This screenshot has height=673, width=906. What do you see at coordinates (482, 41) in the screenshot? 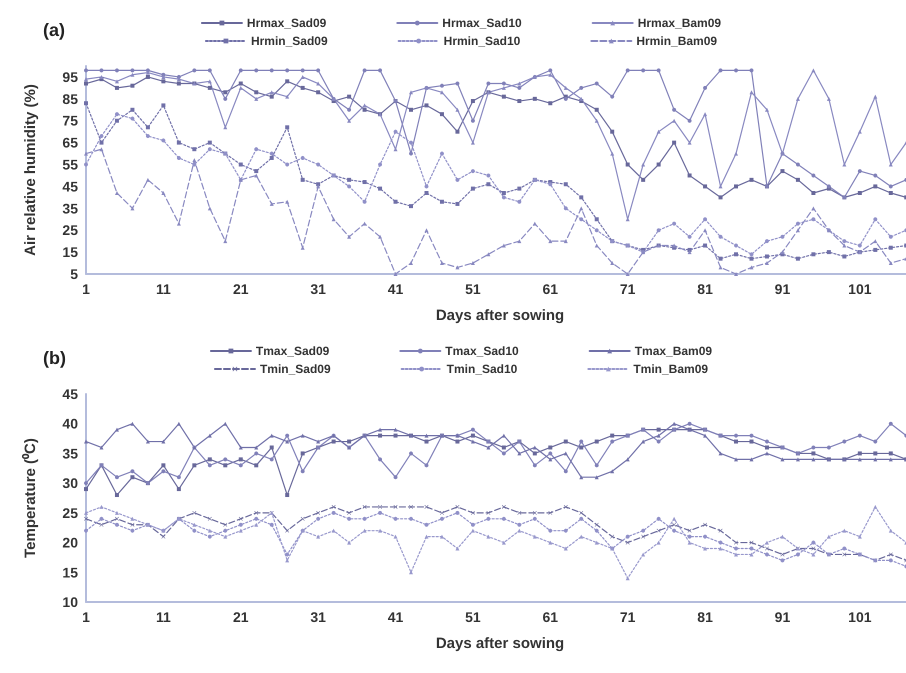
I see `legend-label: Hrmin_Sad10` at bounding box center [482, 41].